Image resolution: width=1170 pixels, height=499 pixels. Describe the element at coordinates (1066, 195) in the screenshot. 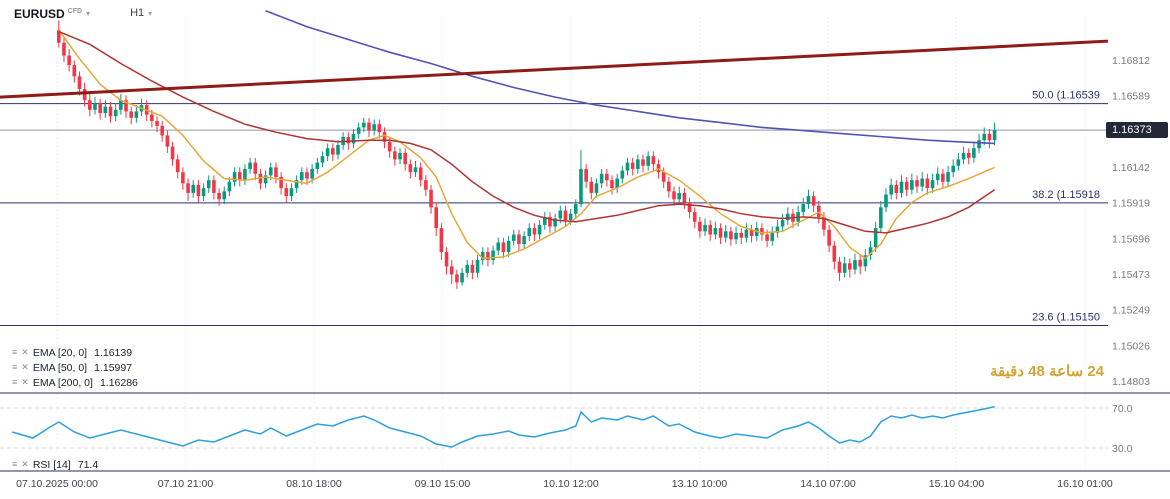

I see `fib-label: 38.2 (1.15918` at that location.